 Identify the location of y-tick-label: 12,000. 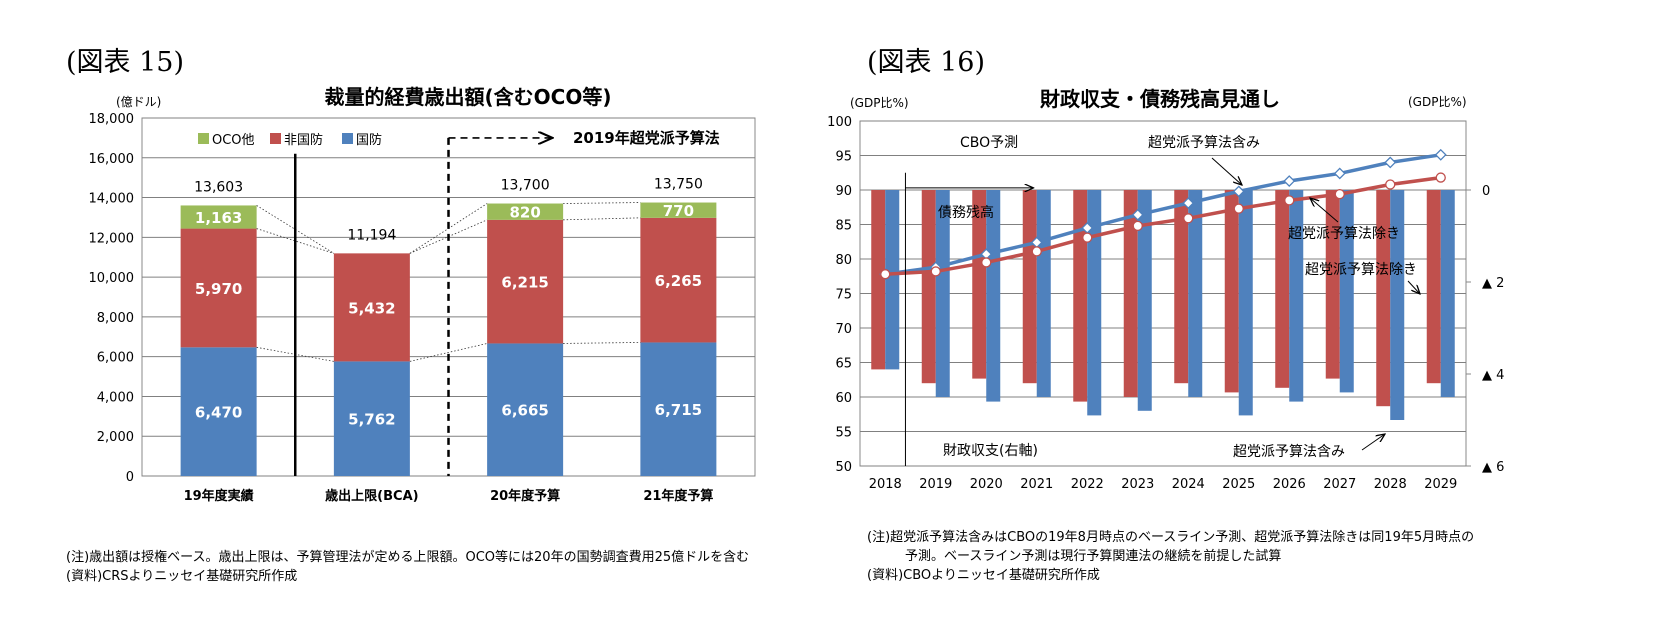
(112, 238).